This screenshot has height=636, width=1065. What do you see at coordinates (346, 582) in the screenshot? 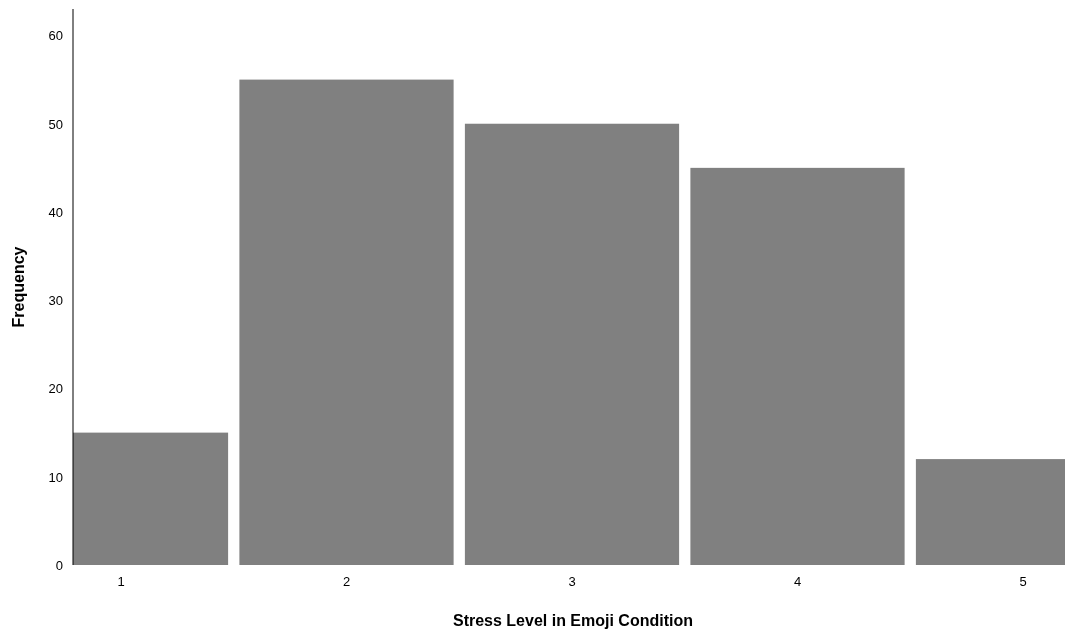
I see `x-tick-label: 2` at bounding box center [346, 582].